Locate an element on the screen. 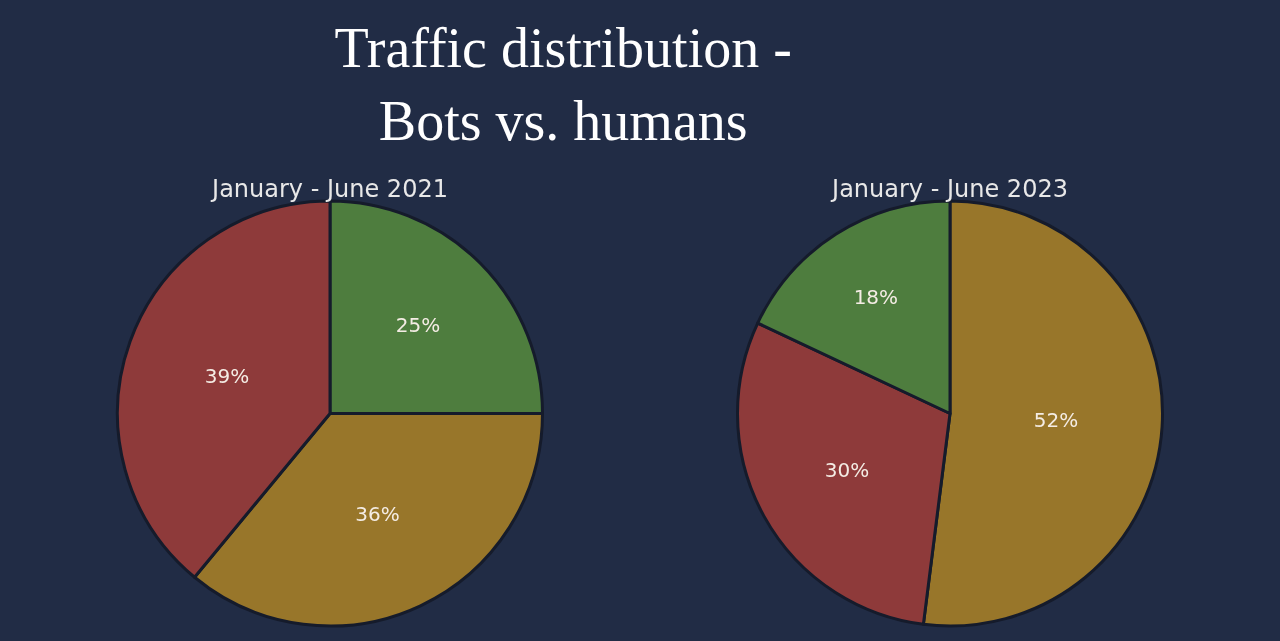 The width and height of the screenshot is (1280, 641). data-label: 25% is located at coordinates (418, 325).